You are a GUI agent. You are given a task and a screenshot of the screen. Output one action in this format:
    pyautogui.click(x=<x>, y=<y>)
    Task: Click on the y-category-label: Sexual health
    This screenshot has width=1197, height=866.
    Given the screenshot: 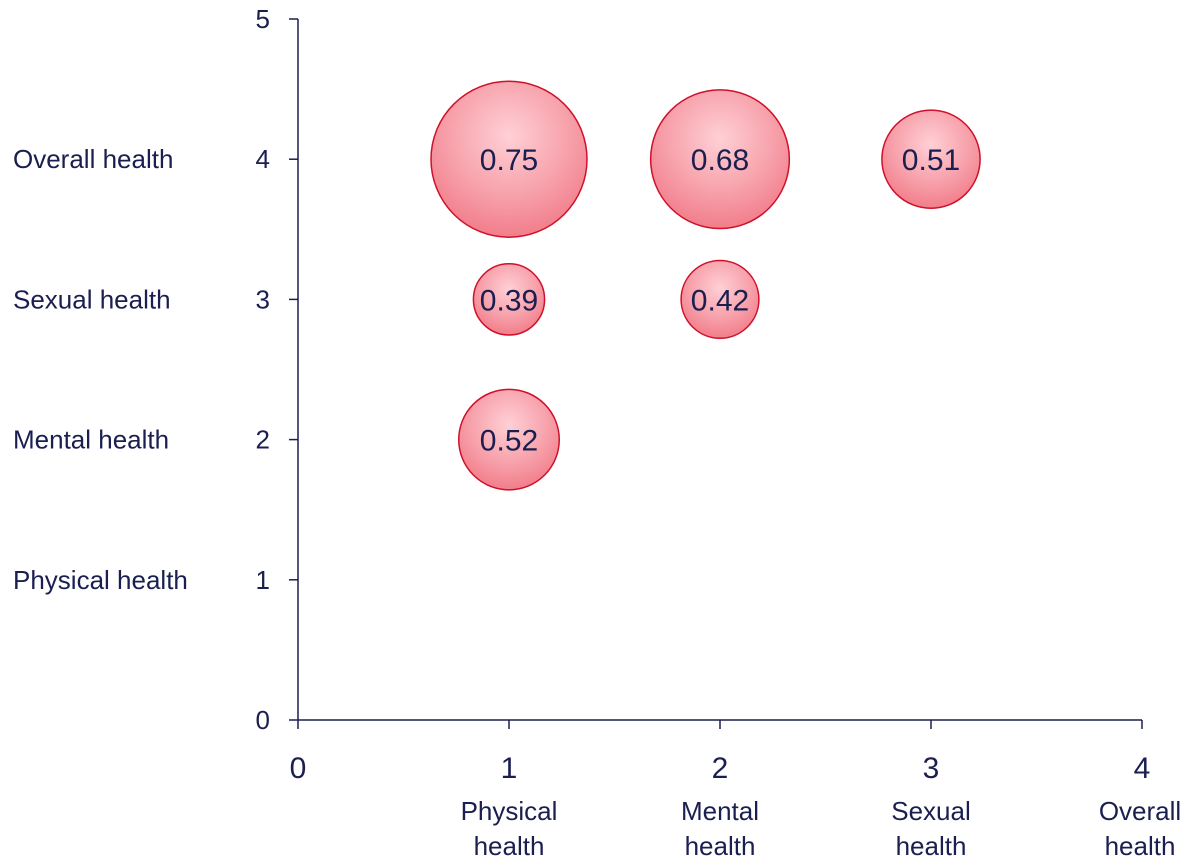 What is the action you would take?
    pyautogui.click(x=92, y=299)
    